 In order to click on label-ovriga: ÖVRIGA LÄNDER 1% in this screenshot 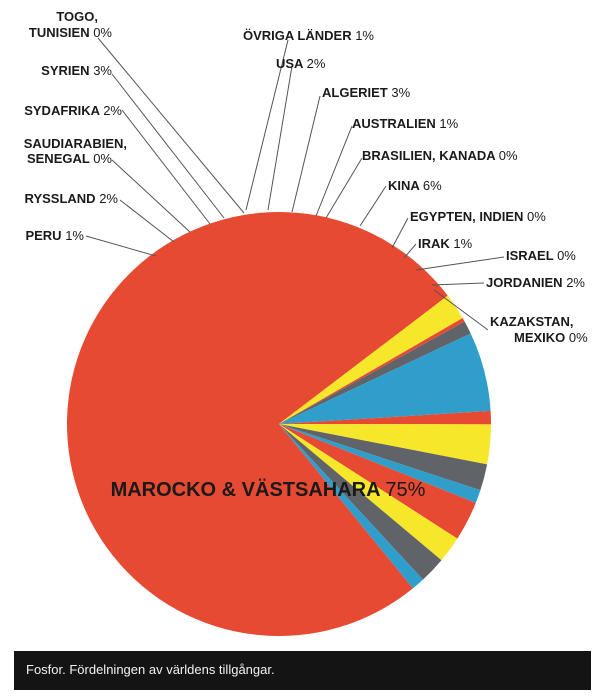, I will do `click(308, 35)`.